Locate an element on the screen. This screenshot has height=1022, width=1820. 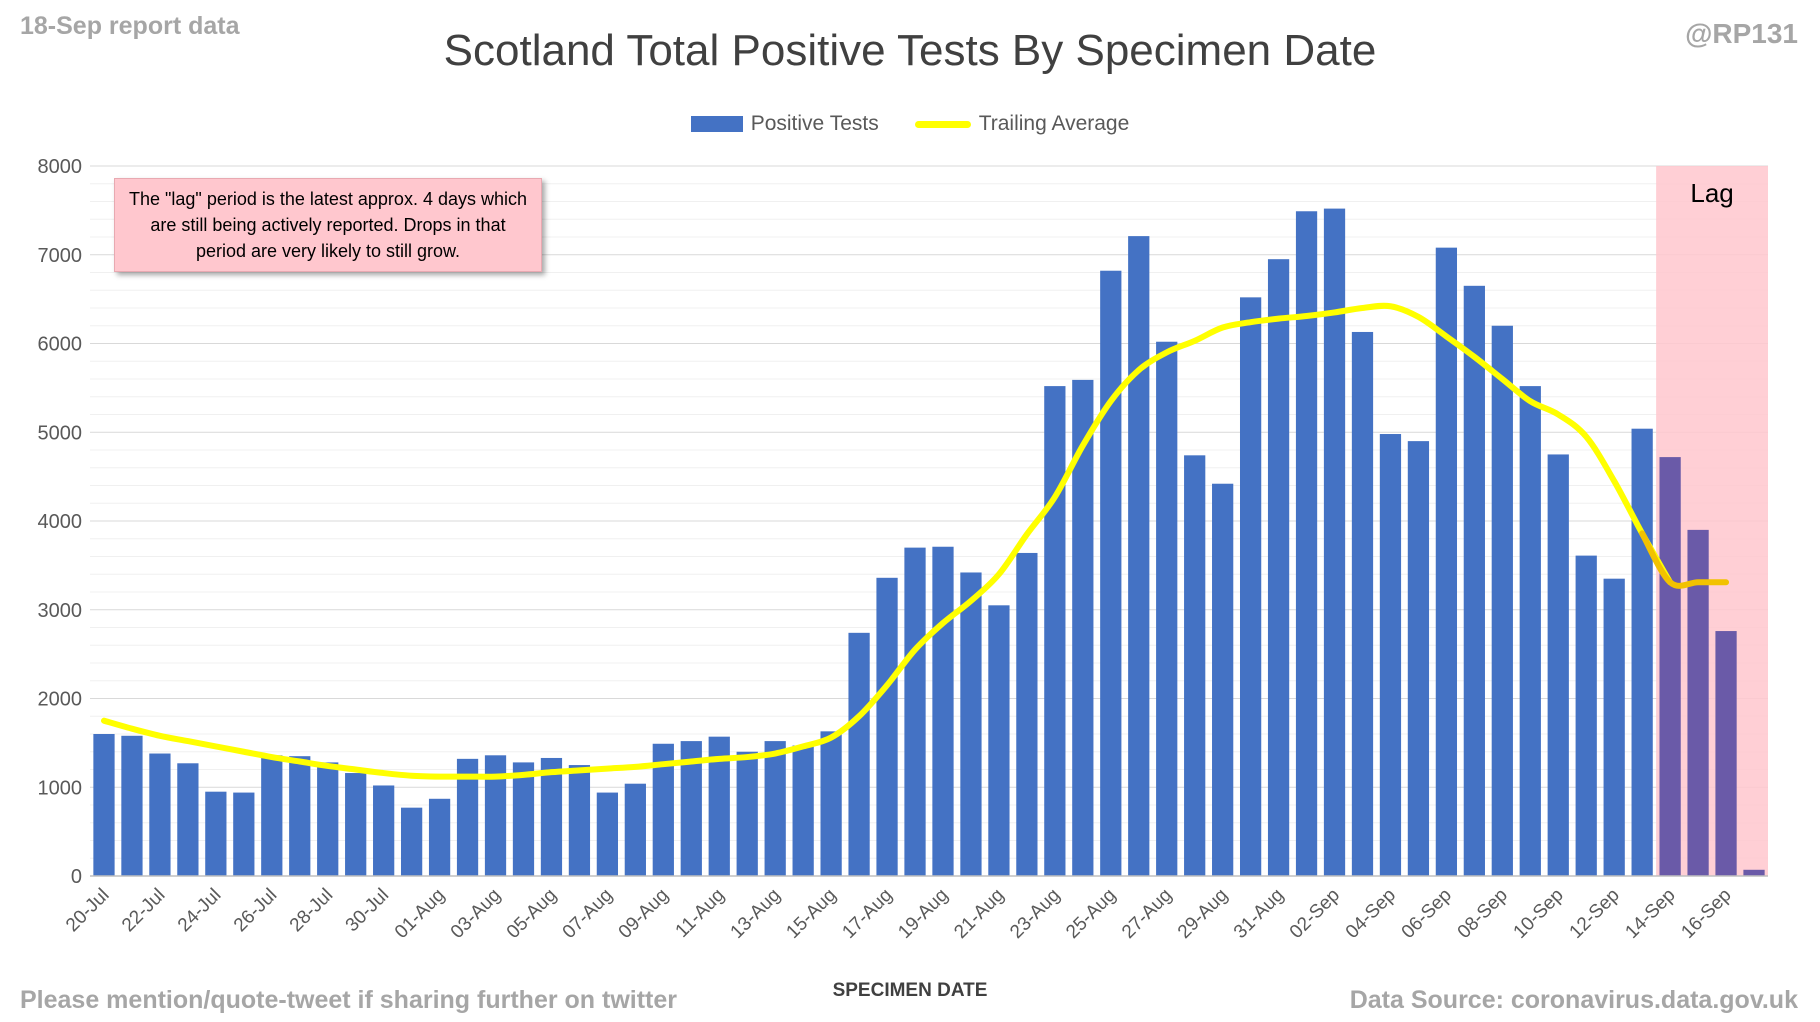
bar-17-Sep is located at coordinates (1754, 872).